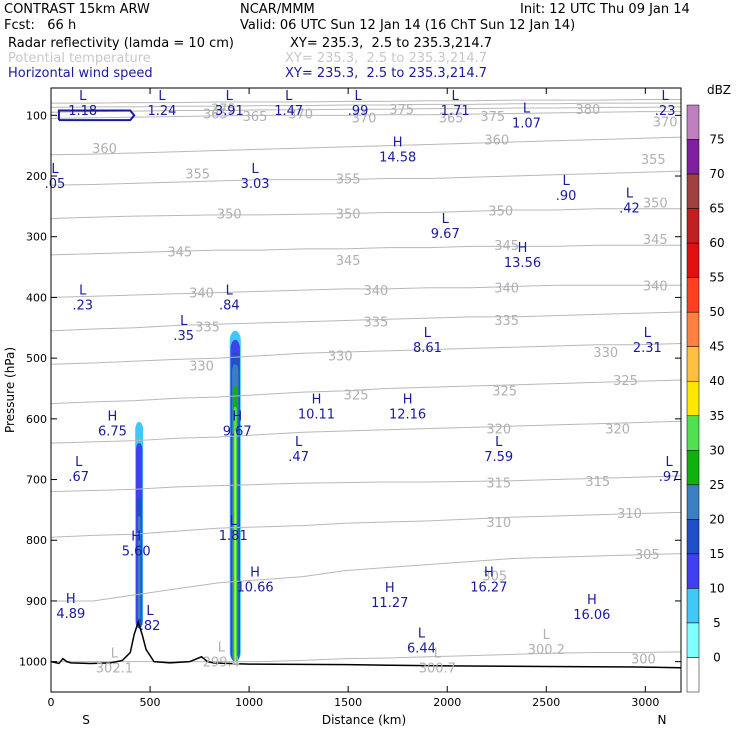 This screenshot has height=740, width=740. Describe the element at coordinates (717, 657) in the screenshot. I see `colorbar-tick-label: 0` at that location.